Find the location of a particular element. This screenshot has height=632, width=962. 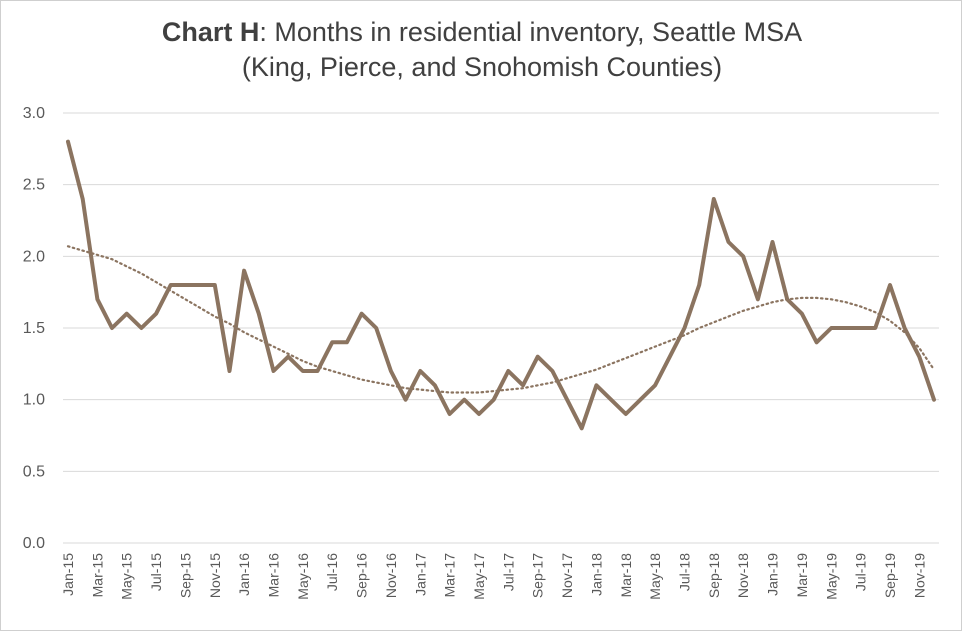

y-tick-label: 2.0 is located at coordinates (34, 256).